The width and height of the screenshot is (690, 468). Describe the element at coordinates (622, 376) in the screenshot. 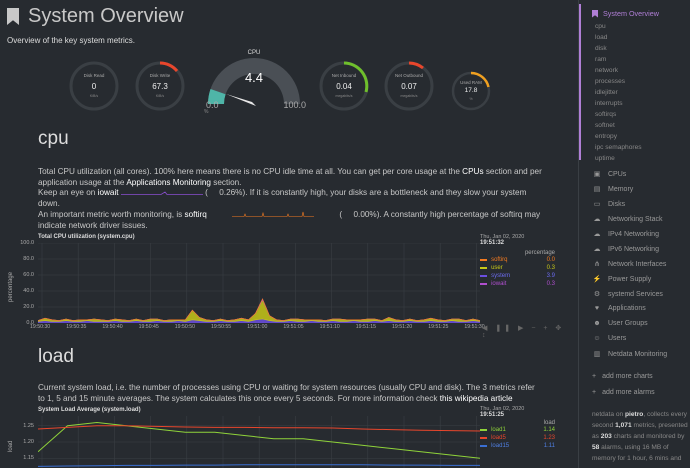

I see `add-more-charts-link: + add more charts` at that location.